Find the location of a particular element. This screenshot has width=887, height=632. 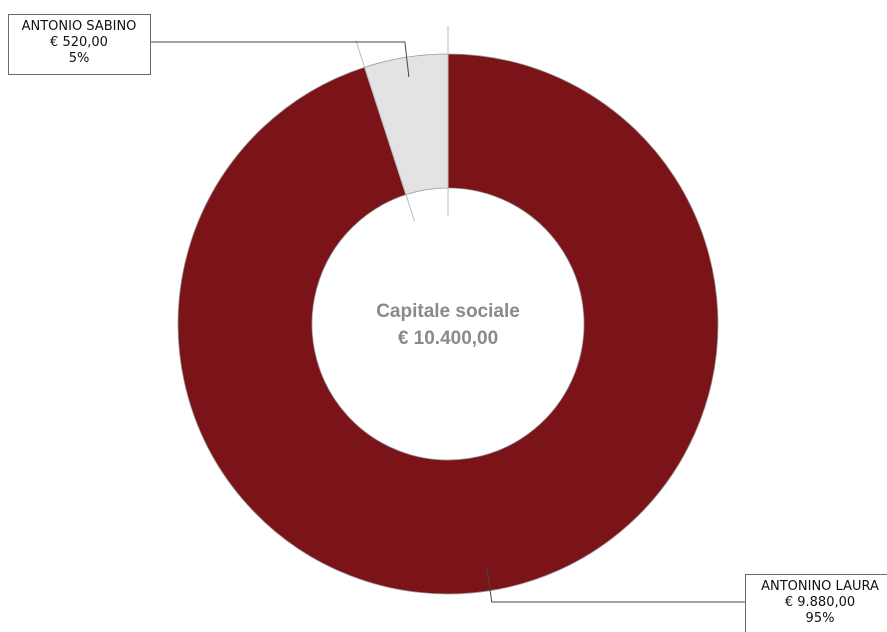

slice-percent: 5% is located at coordinates (79, 58).